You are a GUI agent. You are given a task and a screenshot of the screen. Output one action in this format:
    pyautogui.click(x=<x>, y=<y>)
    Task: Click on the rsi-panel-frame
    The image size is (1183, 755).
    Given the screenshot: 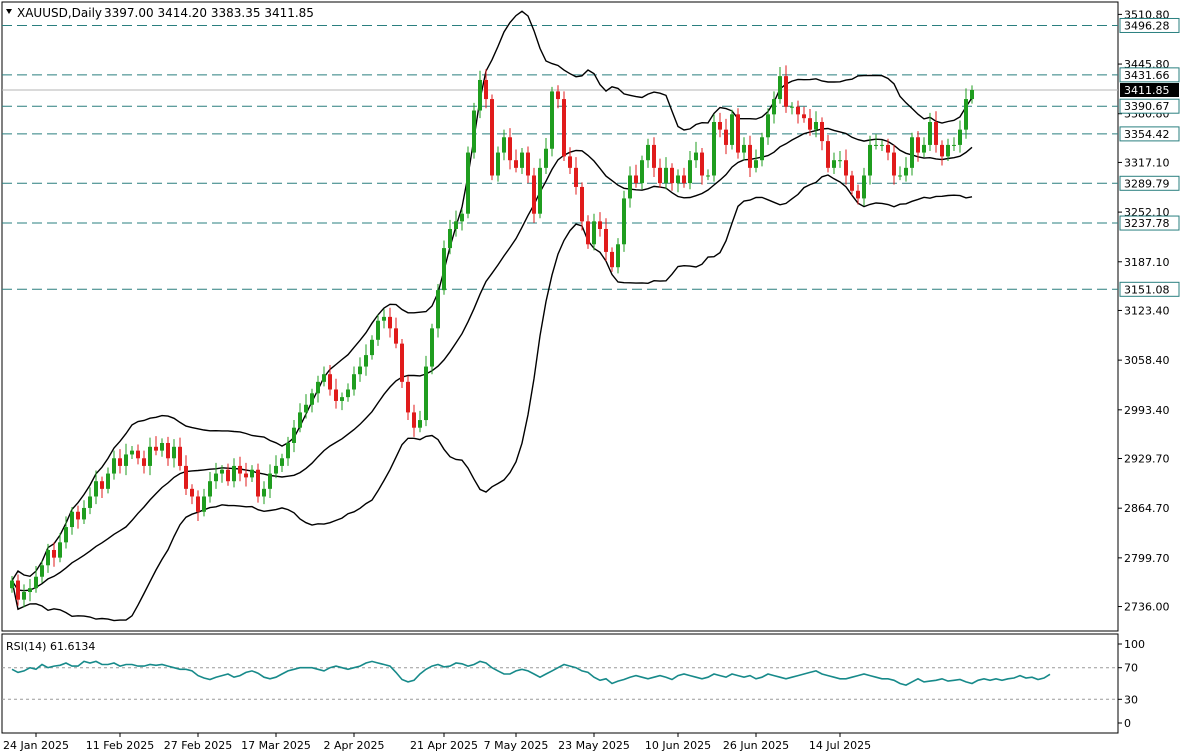 What is the action you would take?
    pyautogui.click(x=560, y=683)
    